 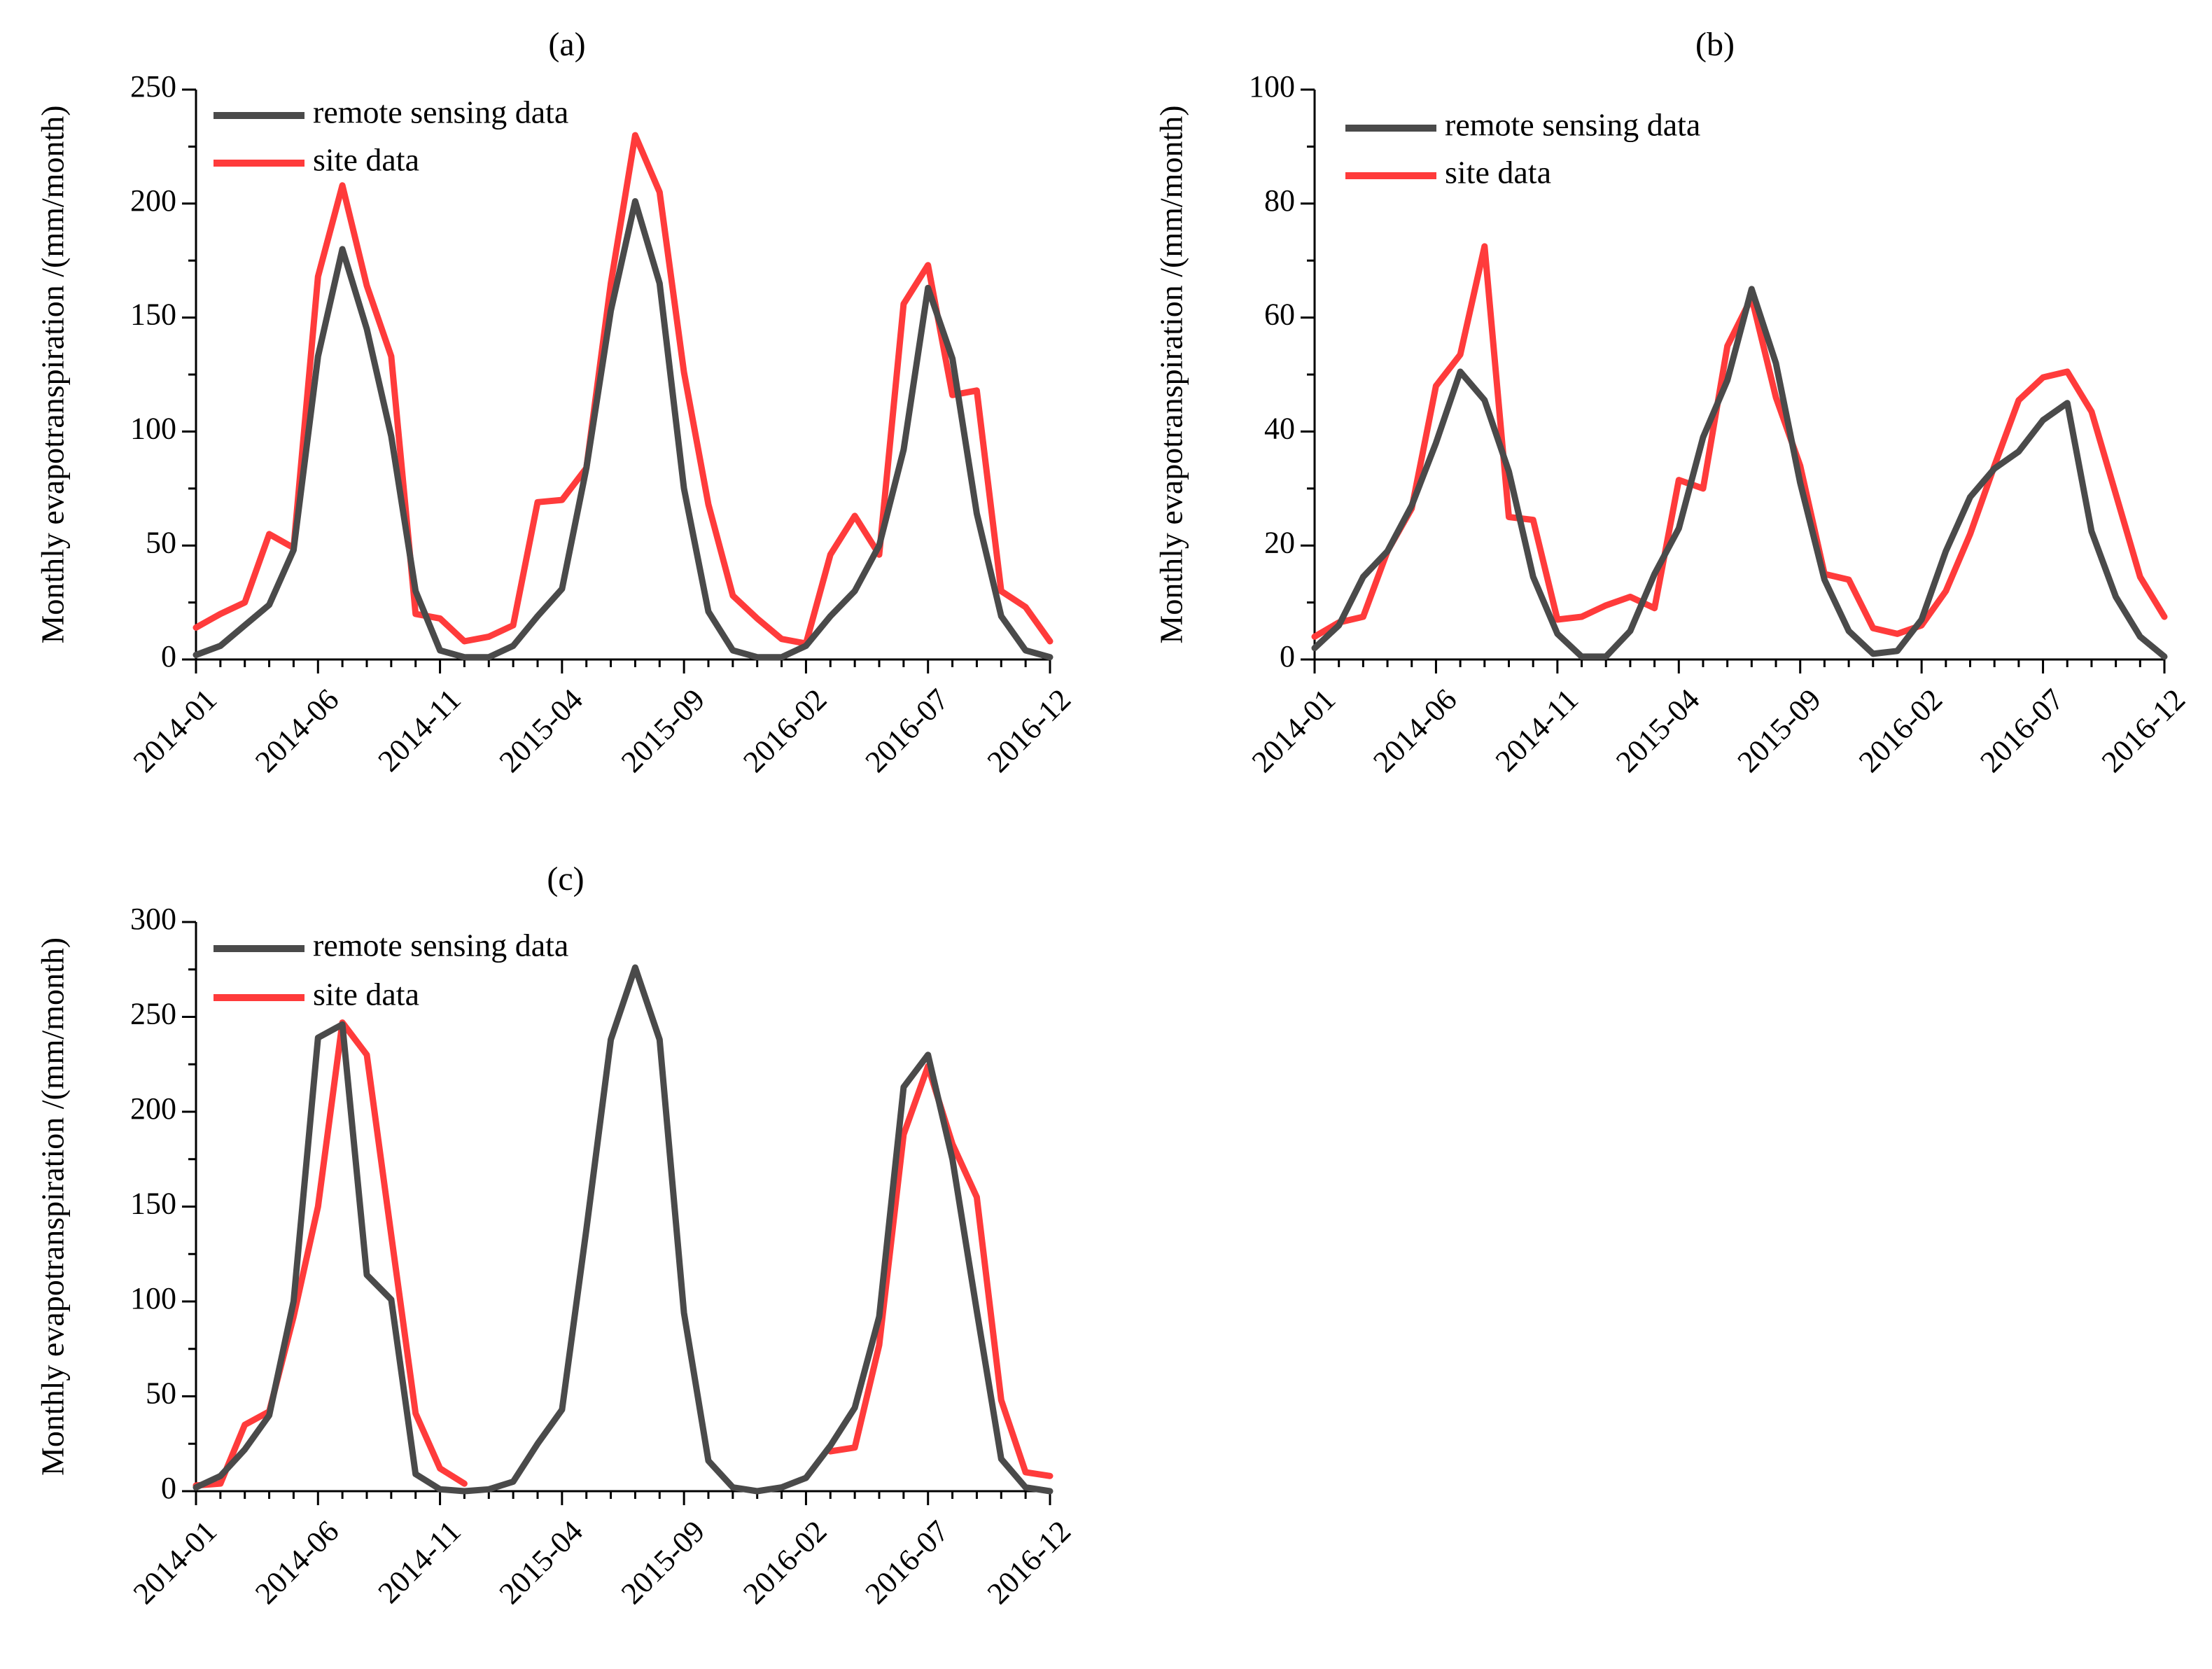 What do you see at coordinates (1279, 428) in the screenshot?
I see `y-tick-label: 40` at bounding box center [1279, 428].